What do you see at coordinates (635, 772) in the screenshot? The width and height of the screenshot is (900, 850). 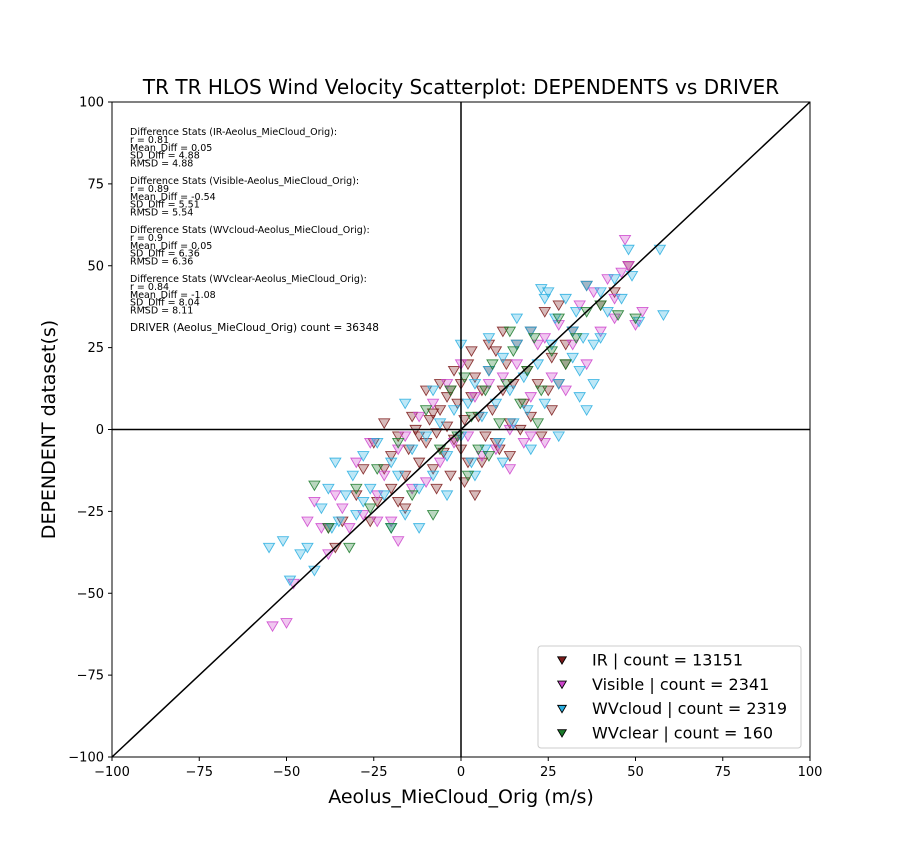 I see `x-tick-label: 50` at bounding box center [635, 772].